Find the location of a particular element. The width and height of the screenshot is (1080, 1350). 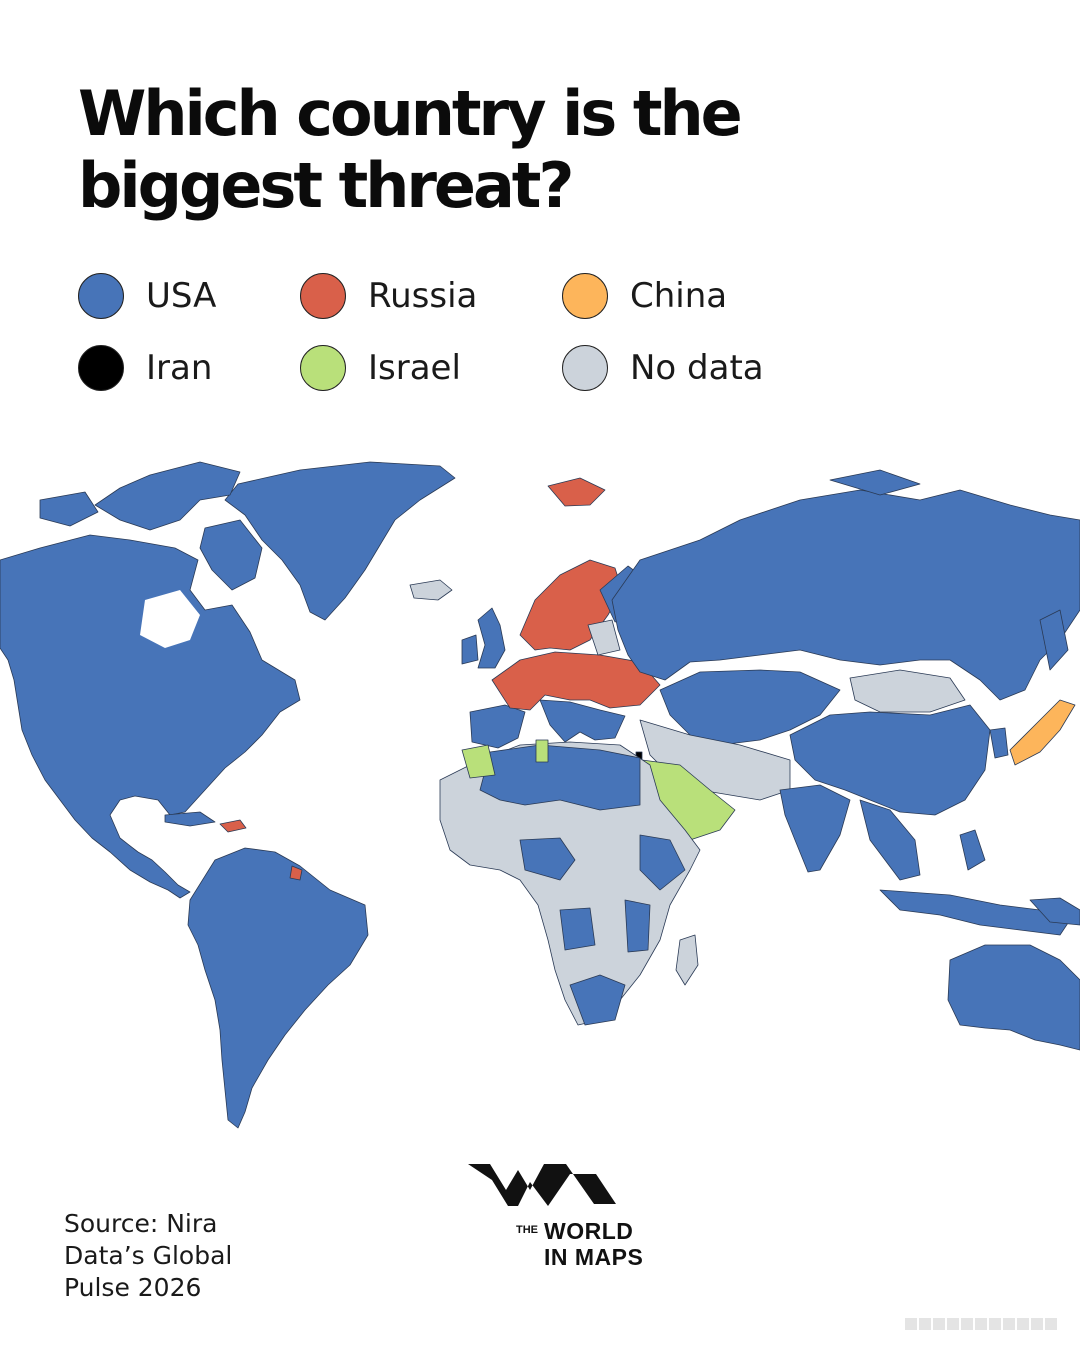

baltic-states is located at coordinates (604, 637).